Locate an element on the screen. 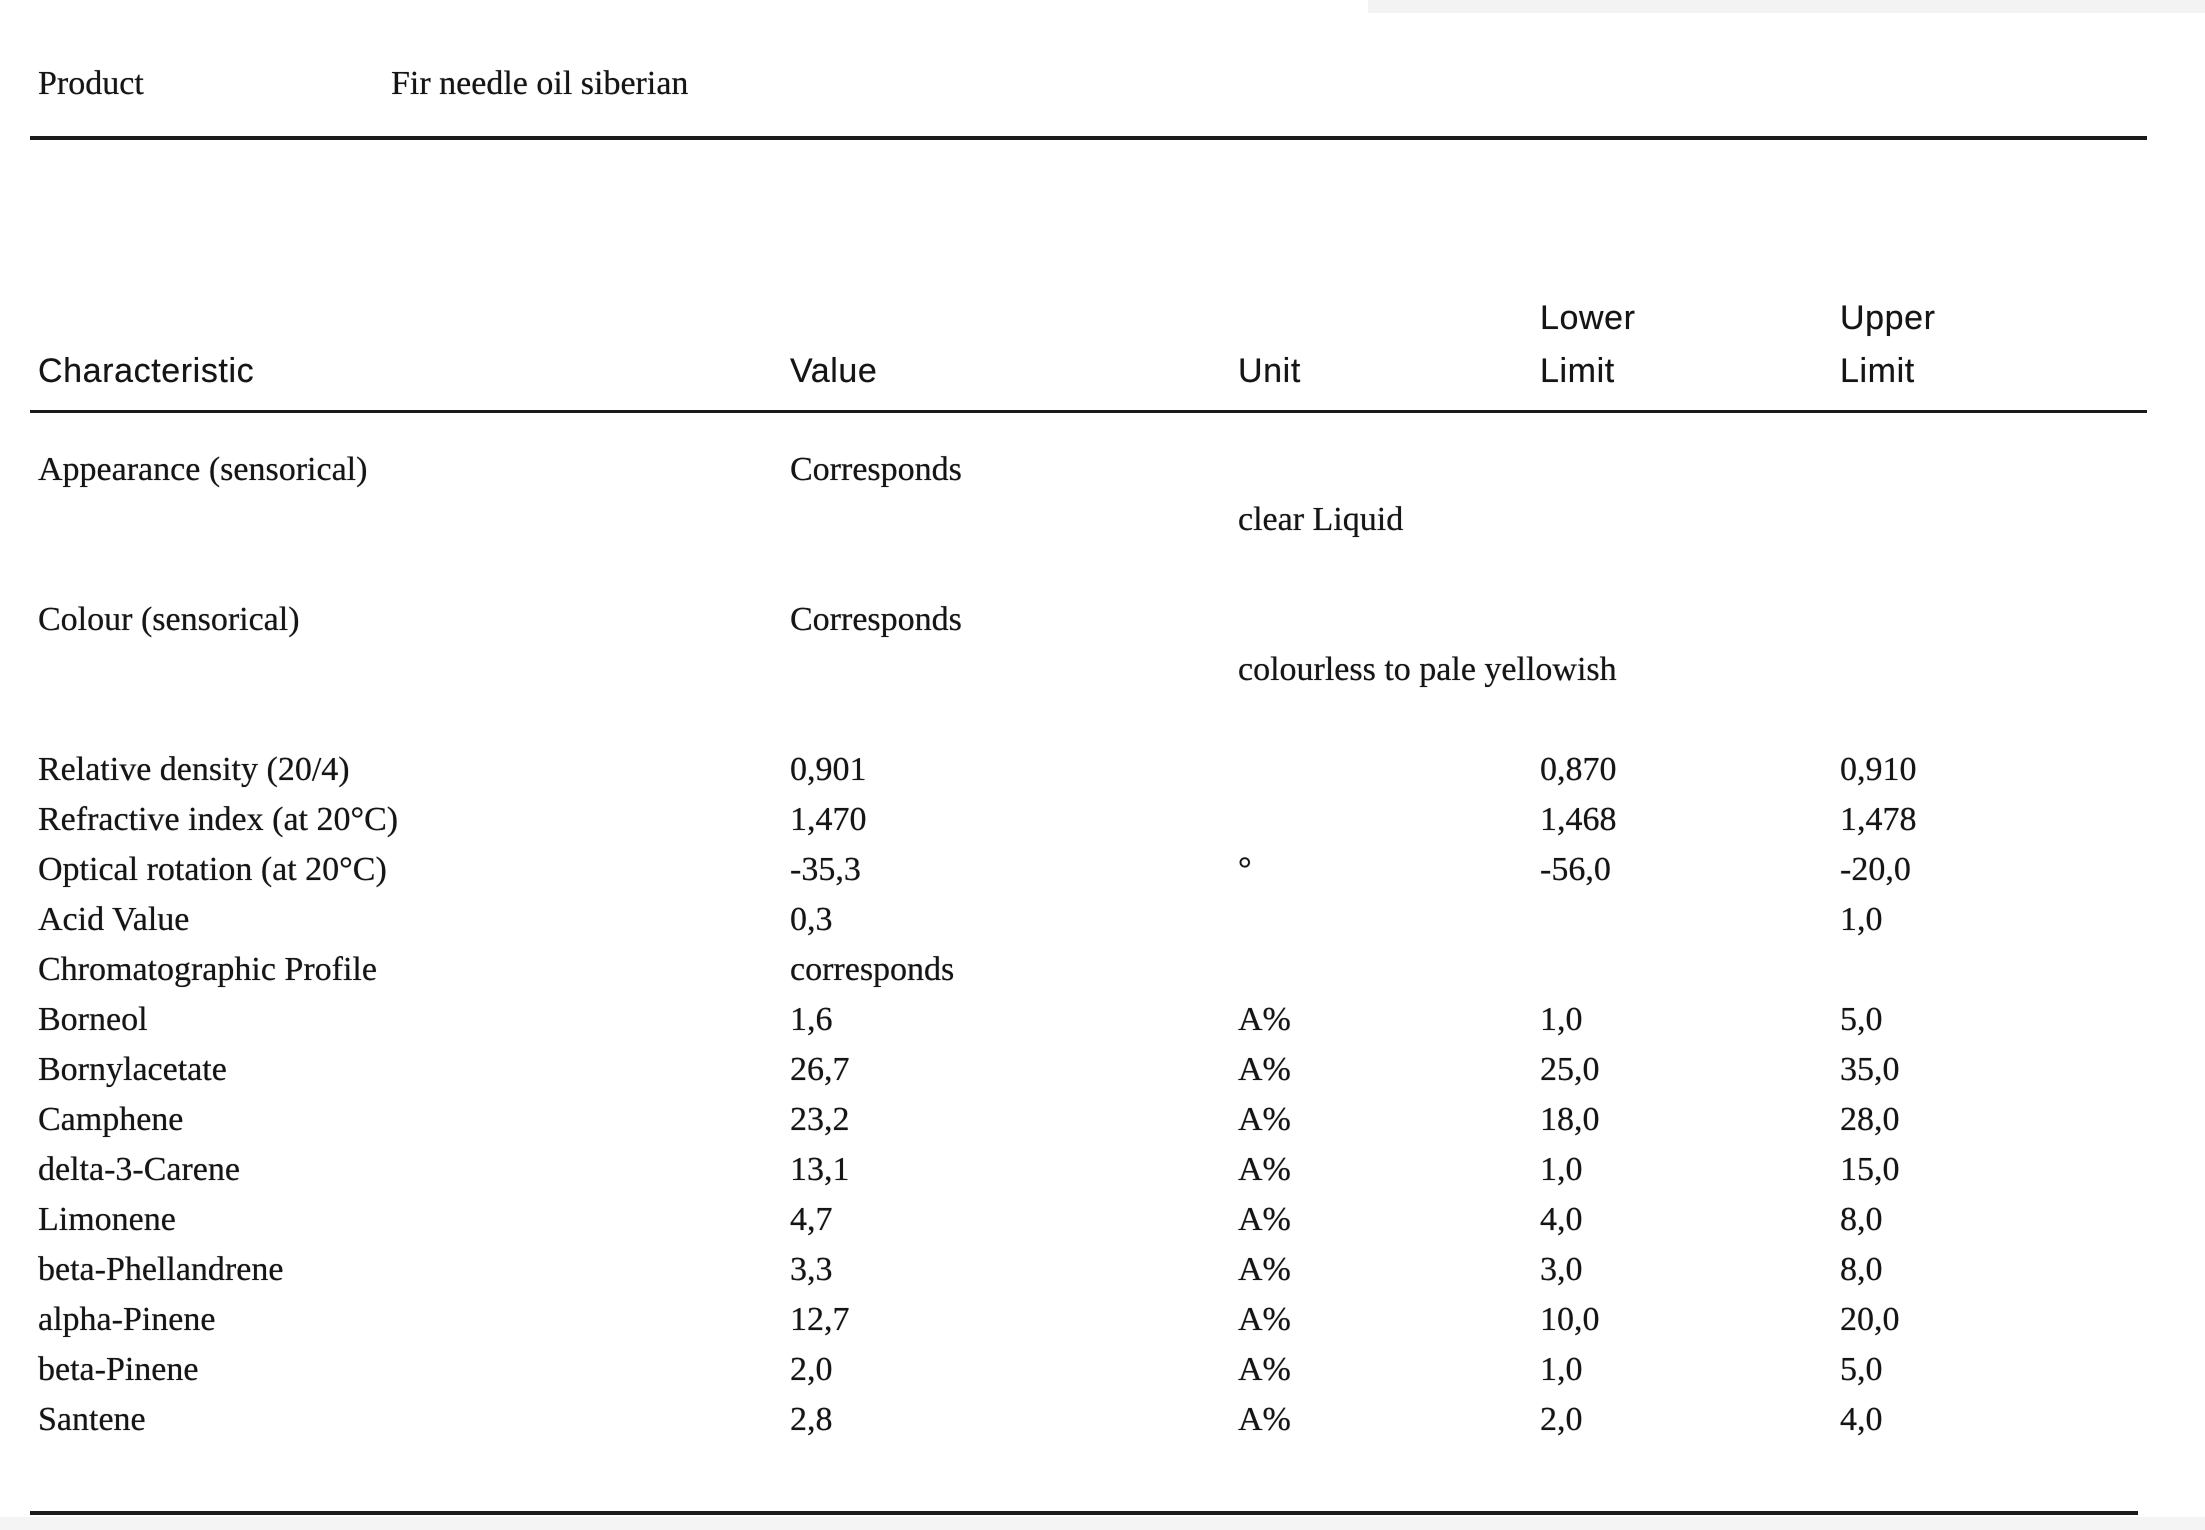 Image resolution: width=2205 pixels, height=1530 pixels. cell-upper-limit: 1,0 is located at coordinates (1861, 919).